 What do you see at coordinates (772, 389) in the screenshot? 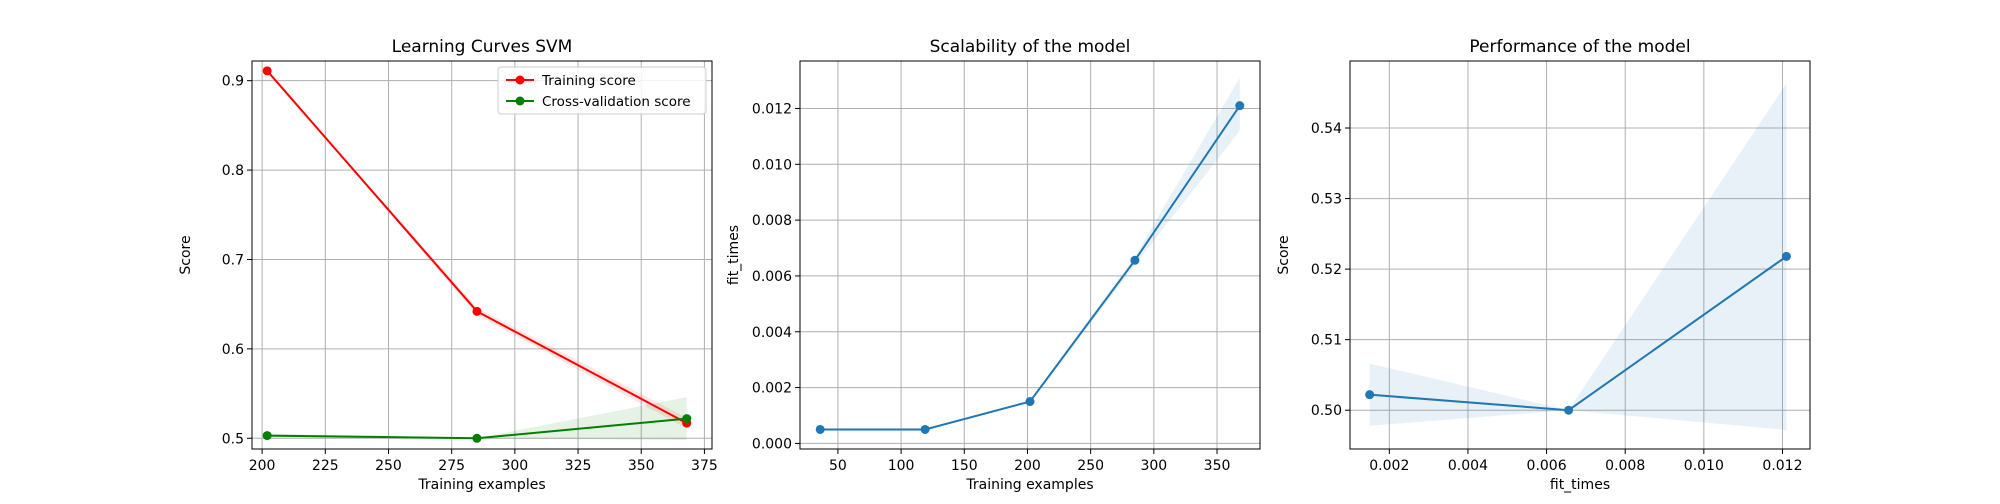
I see `y-tick-label: 0.002` at bounding box center [772, 389].